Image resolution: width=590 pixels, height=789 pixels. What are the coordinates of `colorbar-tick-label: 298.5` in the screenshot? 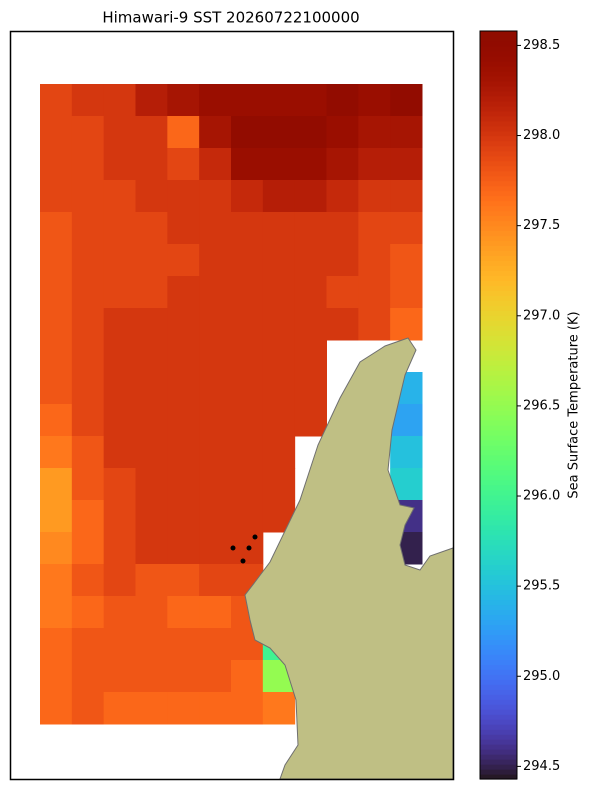 It's located at (541, 45).